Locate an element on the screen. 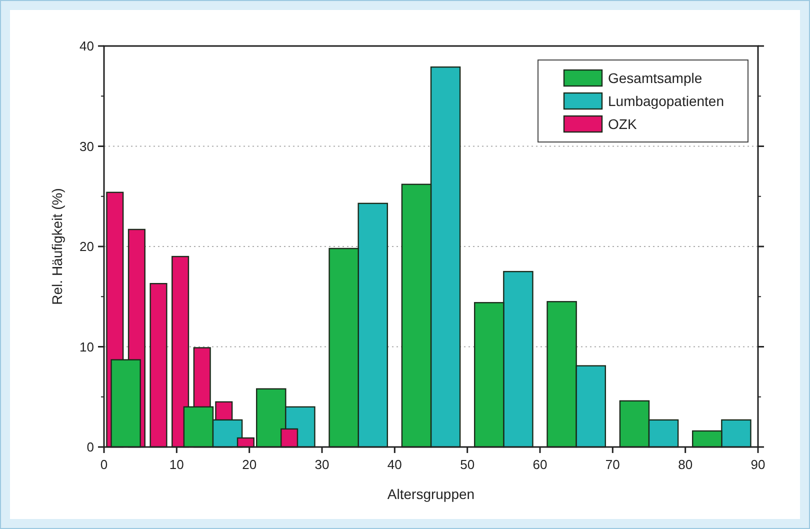  x-axis-title: Altersgruppen is located at coordinates (431, 494).